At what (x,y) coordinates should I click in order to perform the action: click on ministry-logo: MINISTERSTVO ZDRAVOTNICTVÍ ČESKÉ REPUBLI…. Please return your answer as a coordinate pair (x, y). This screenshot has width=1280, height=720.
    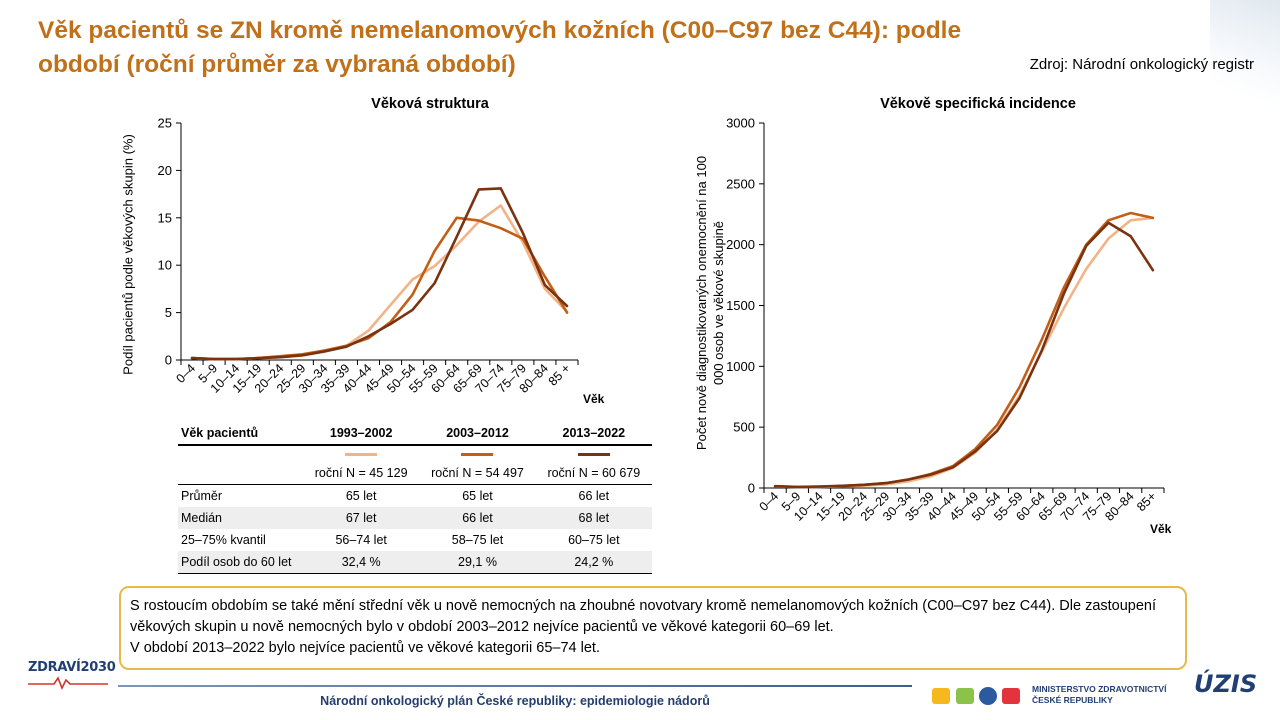
    Looking at the image, I should click on (1099, 695).